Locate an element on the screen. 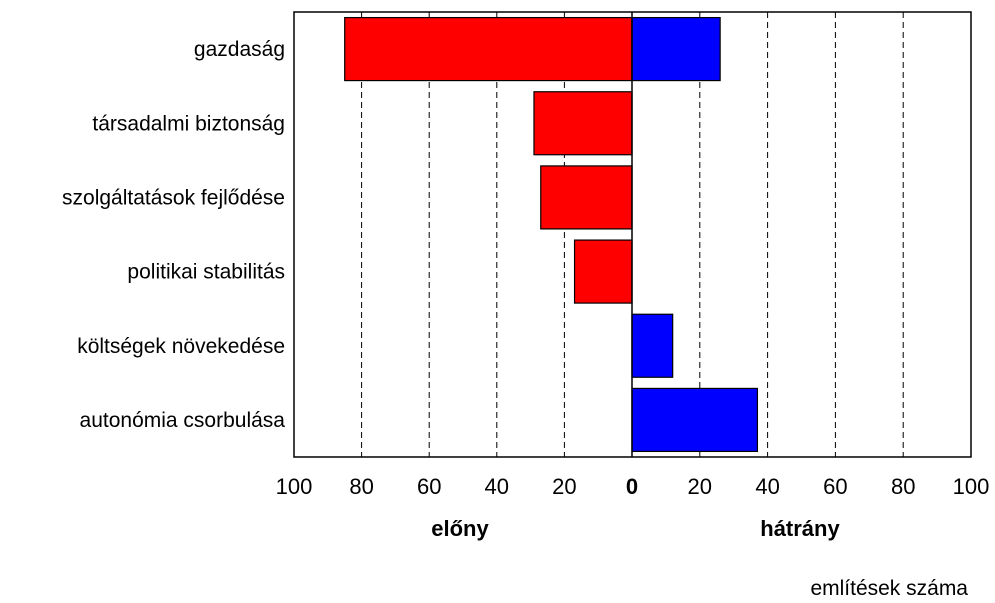 This screenshot has height=603, width=995. right-side-label: hátrány is located at coordinates (800, 528).